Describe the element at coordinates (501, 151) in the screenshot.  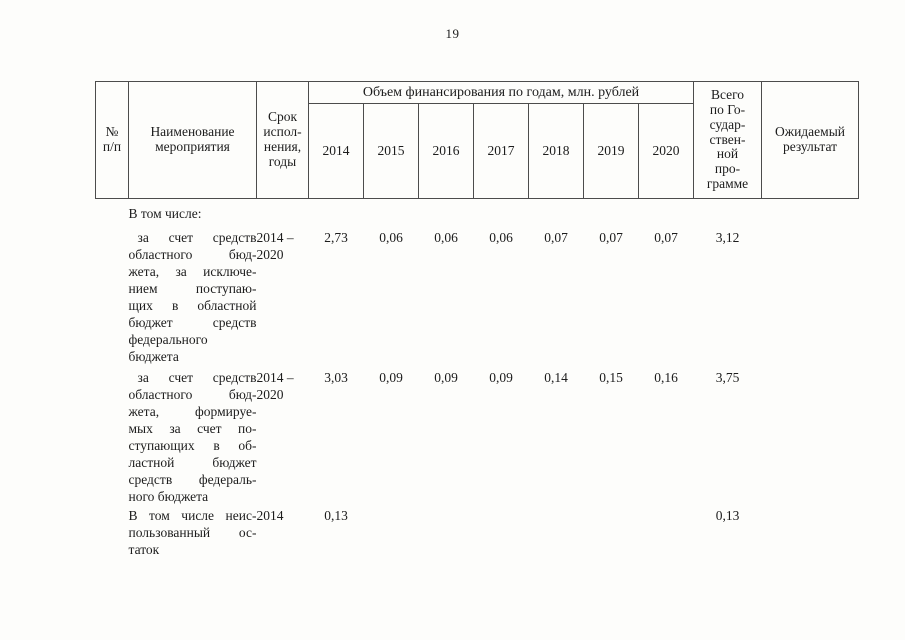
I see `year-header: 2017` at that location.